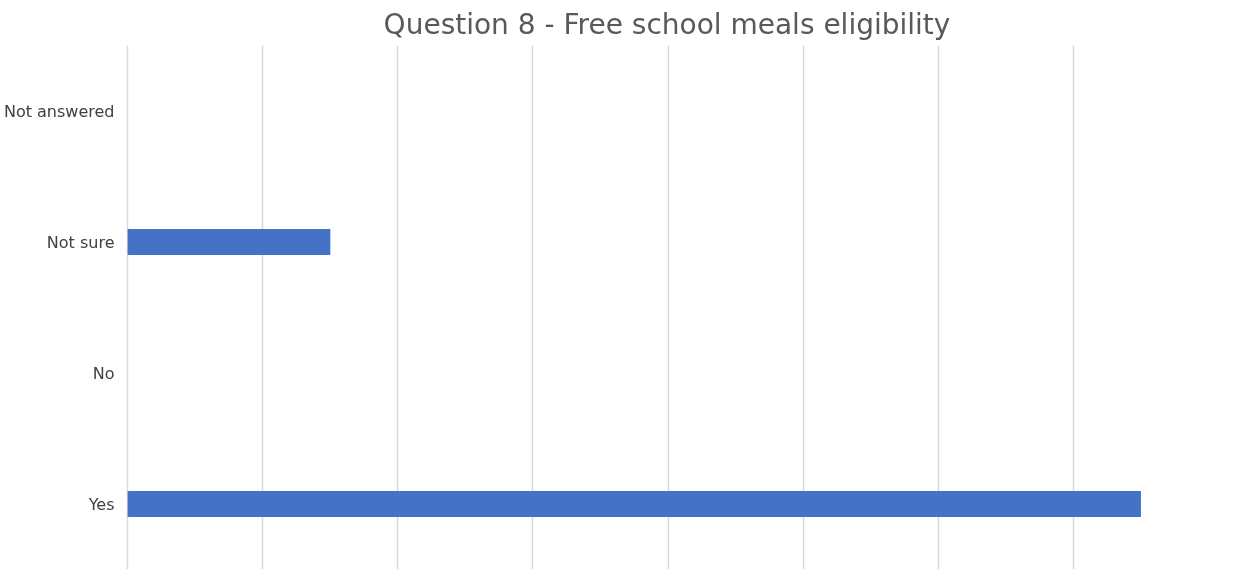  I want to click on y-tick-label: No, so click(103, 373).